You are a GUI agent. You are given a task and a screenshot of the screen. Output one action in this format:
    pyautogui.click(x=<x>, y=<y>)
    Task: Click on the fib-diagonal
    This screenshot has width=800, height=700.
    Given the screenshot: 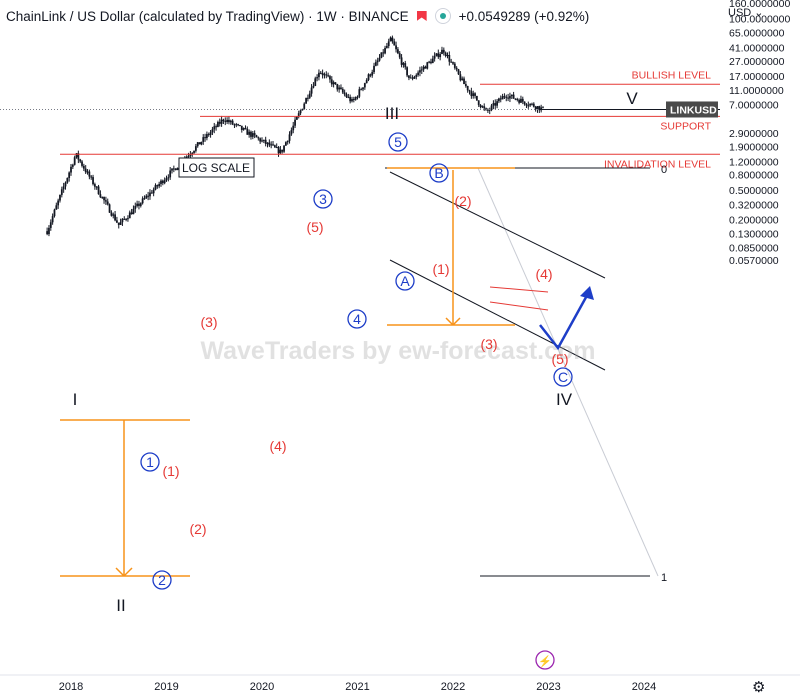 What is the action you would take?
    pyautogui.click(x=568, y=372)
    